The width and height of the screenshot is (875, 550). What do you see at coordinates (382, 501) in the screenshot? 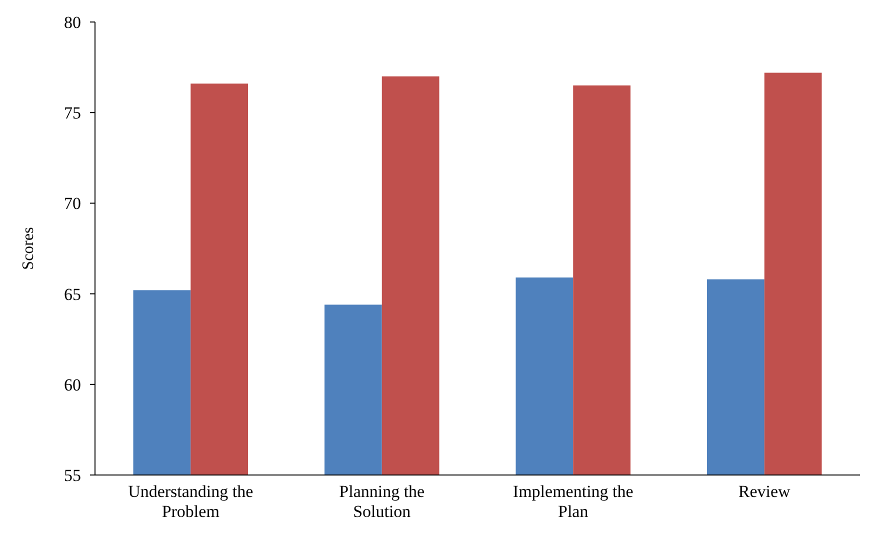
I see `x-tick-label: Planning the Solution` at bounding box center [382, 501].